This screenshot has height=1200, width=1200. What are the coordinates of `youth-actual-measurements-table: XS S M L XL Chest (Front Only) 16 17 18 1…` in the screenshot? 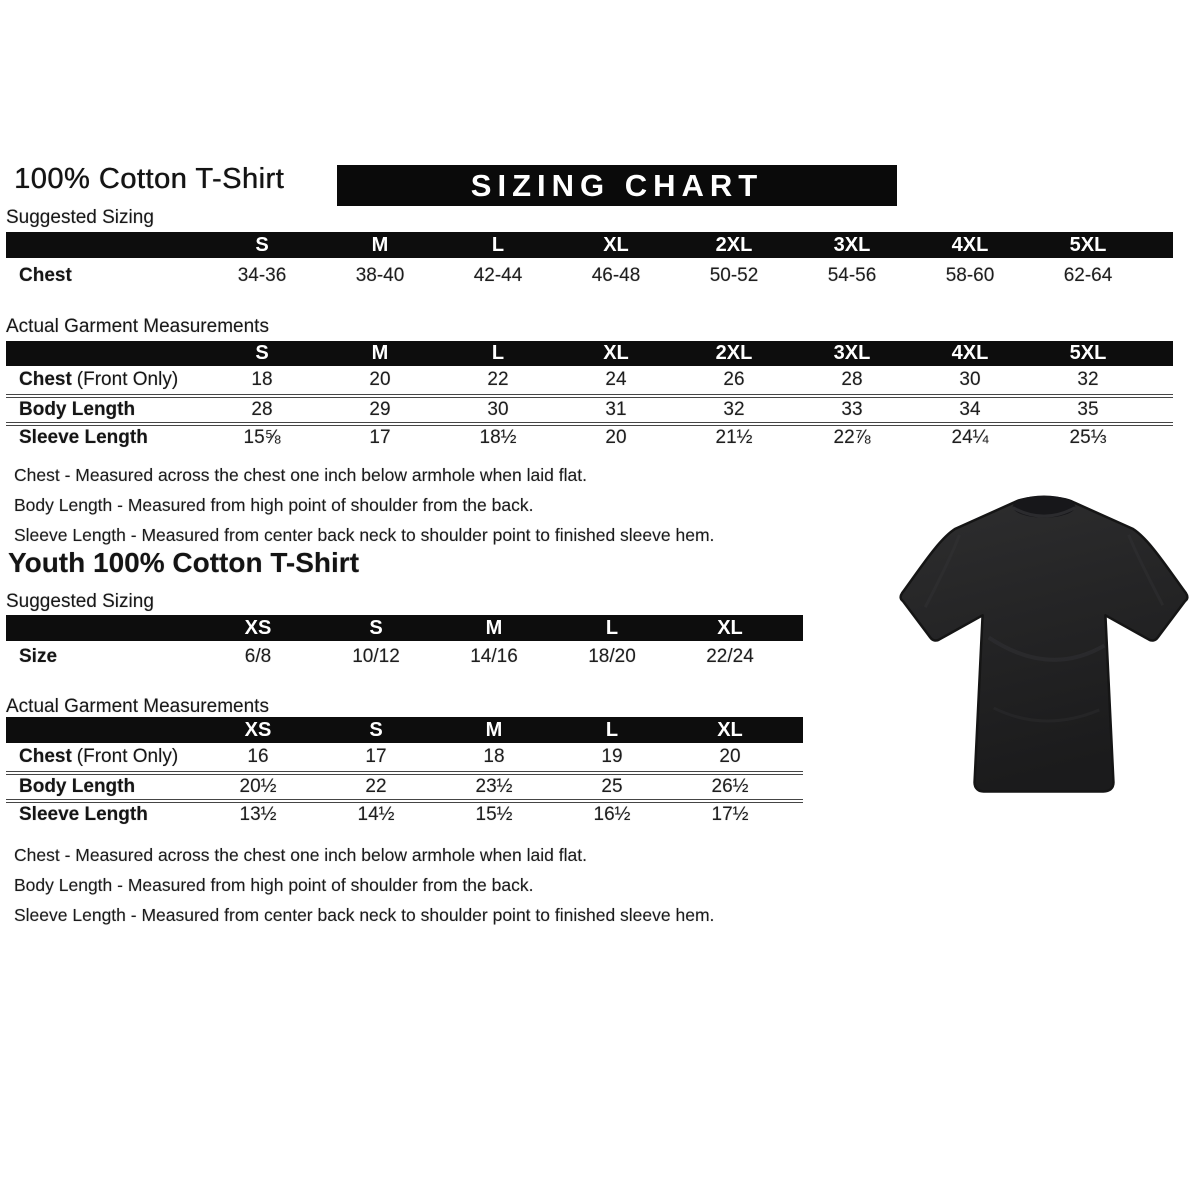 It's located at (404, 772).